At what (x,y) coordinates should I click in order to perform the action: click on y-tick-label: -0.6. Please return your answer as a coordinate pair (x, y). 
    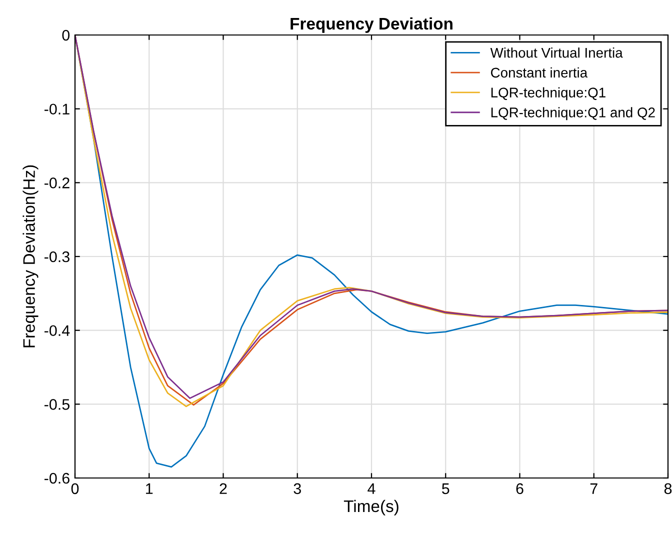
    Looking at the image, I should click on (57, 478).